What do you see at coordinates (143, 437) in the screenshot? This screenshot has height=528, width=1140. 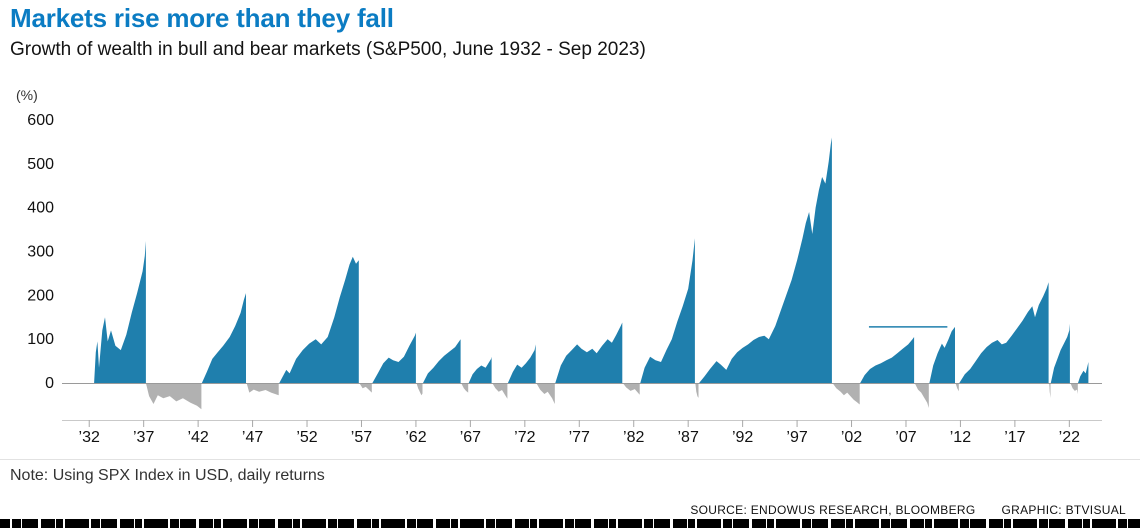 I see `x-tick-label: ’37` at bounding box center [143, 437].